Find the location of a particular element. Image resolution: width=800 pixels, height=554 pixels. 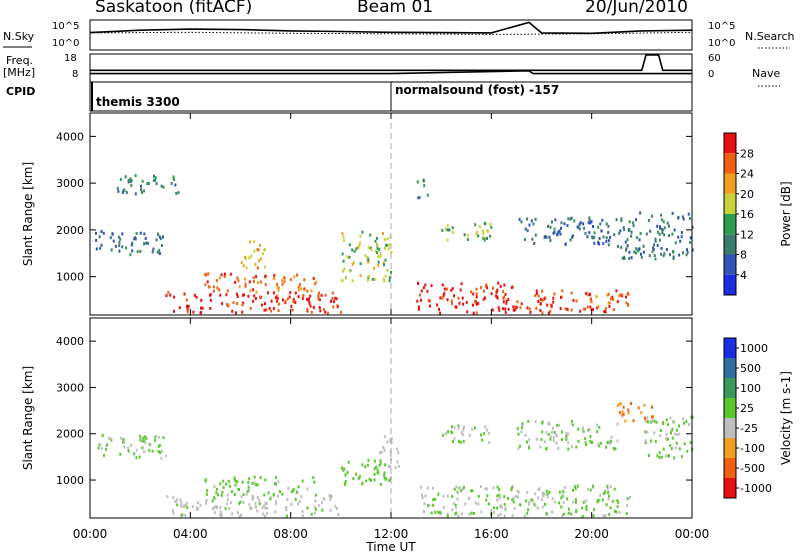

y-axis-label: Slant Range [km] is located at coordinates (28, 214).